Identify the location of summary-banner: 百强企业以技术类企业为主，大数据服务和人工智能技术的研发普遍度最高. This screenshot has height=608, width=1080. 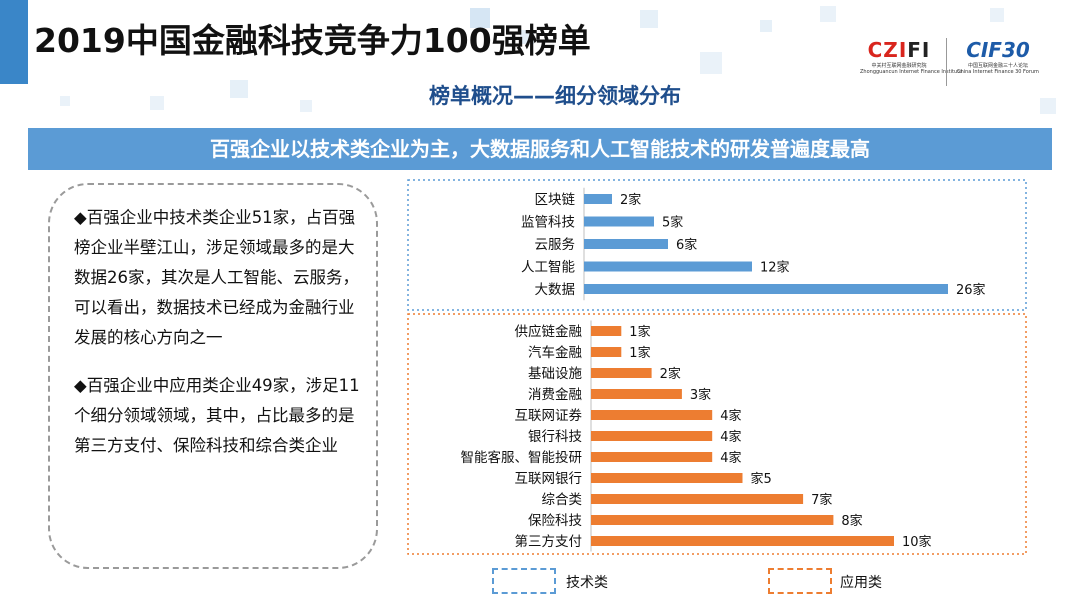
(540, 149).